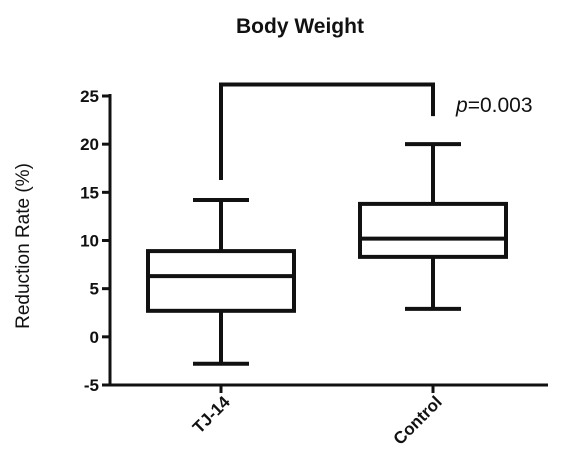  What do you see at coordinates (89, 192) in the screenshot?
I see `y-tick-label: 15` at bounding box center [89, 192].